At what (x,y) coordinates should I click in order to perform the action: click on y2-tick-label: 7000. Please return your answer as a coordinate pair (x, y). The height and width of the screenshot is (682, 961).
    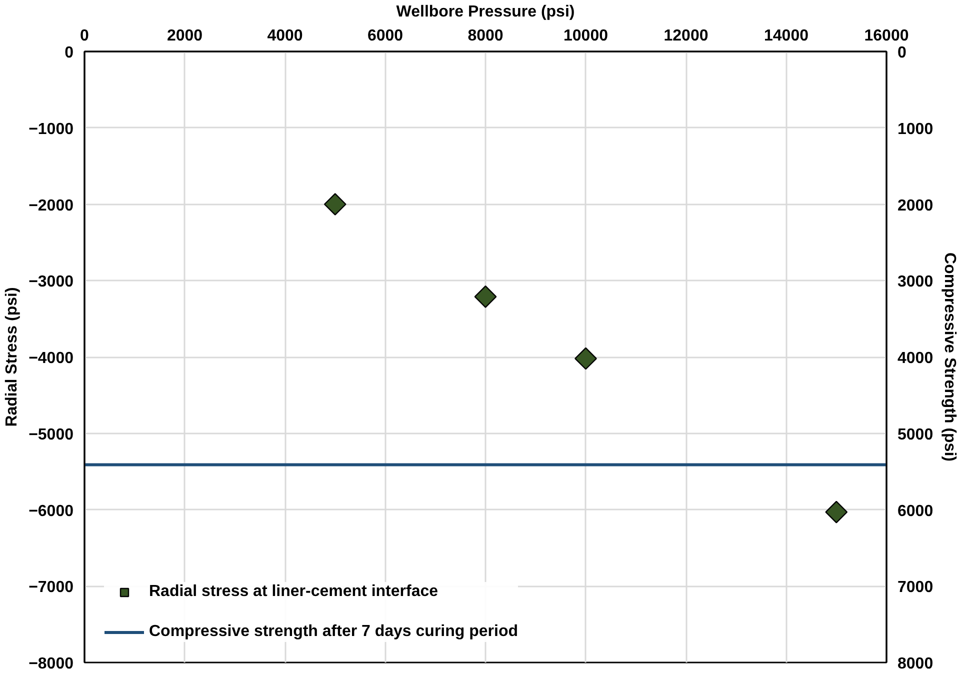
    Looking at the image, I should click on (916, 587).